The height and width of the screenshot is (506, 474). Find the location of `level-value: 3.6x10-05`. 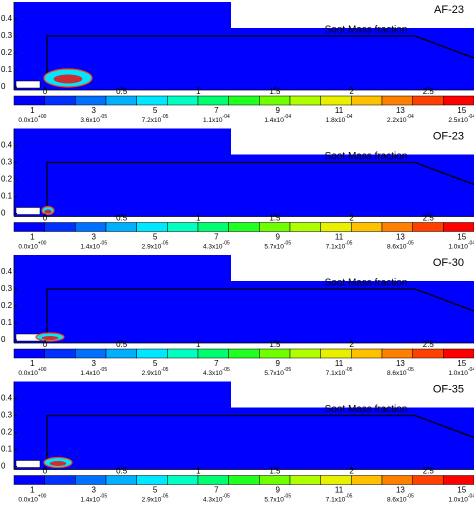

level-value: 3.6x10-05 is located at coordinates (93, 118).